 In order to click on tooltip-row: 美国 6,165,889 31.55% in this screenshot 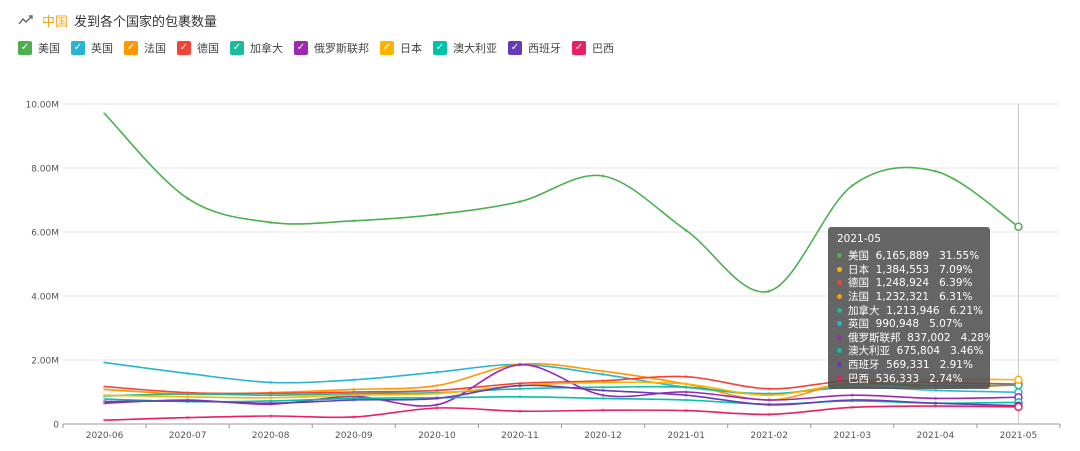, I will do `click(909, 256)`.